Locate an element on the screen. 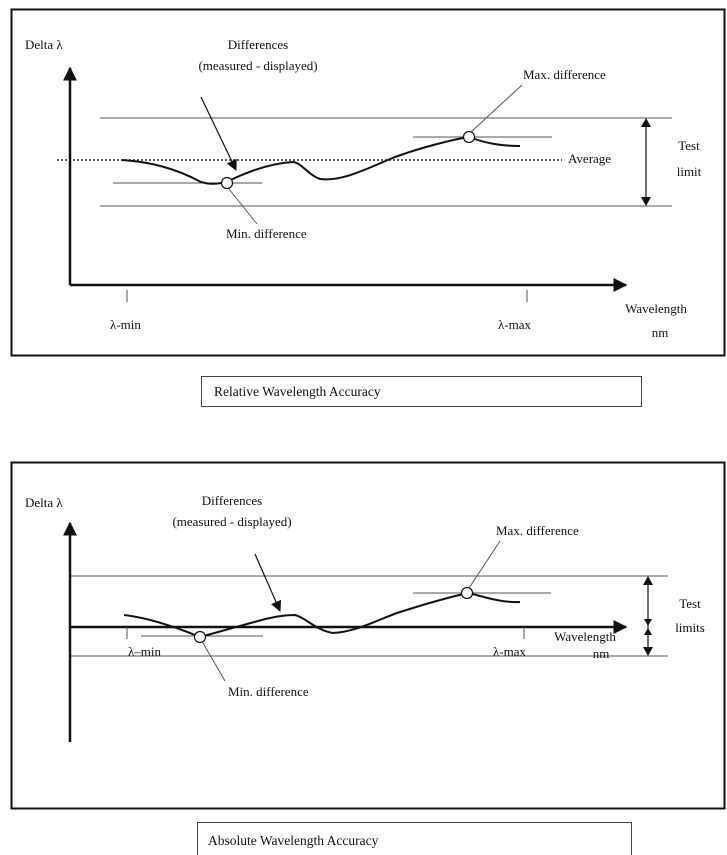 This screenshot has height=855, width=727. average-label: Average is located at coordinates (589, 158).